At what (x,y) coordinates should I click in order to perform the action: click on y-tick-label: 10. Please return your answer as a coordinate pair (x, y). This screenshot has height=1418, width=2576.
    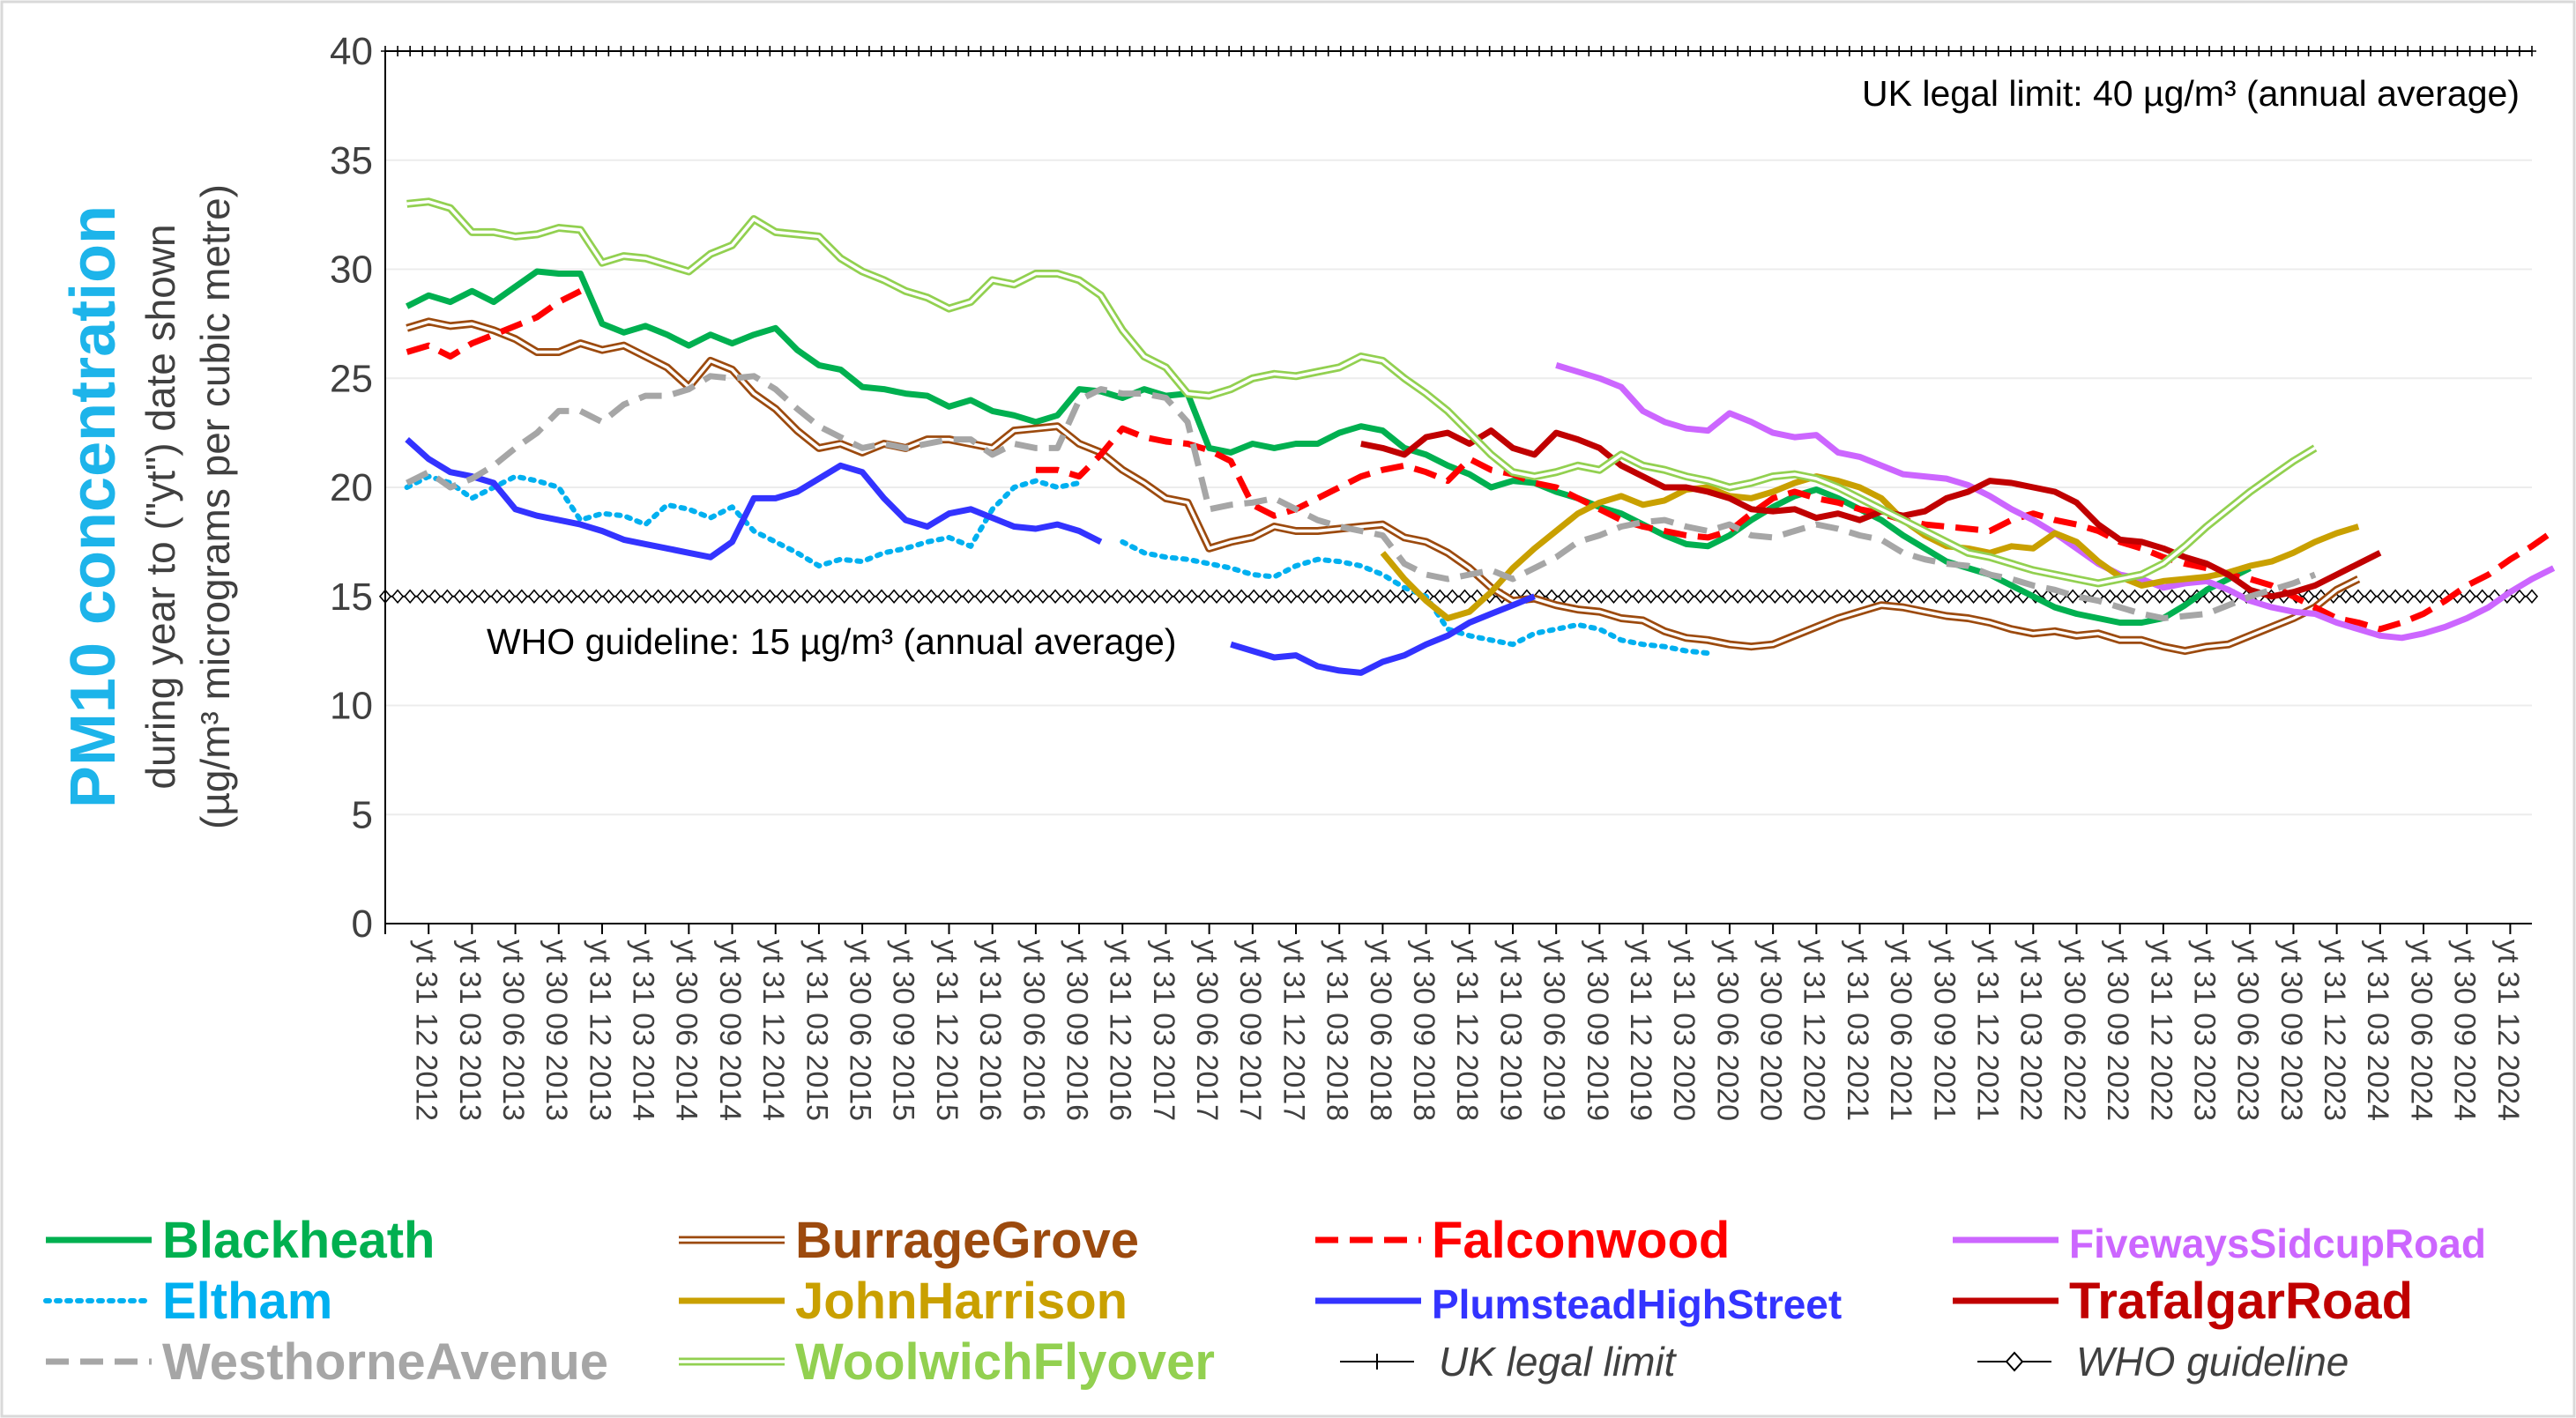
    Looking at the image, I should click on (351, 706).